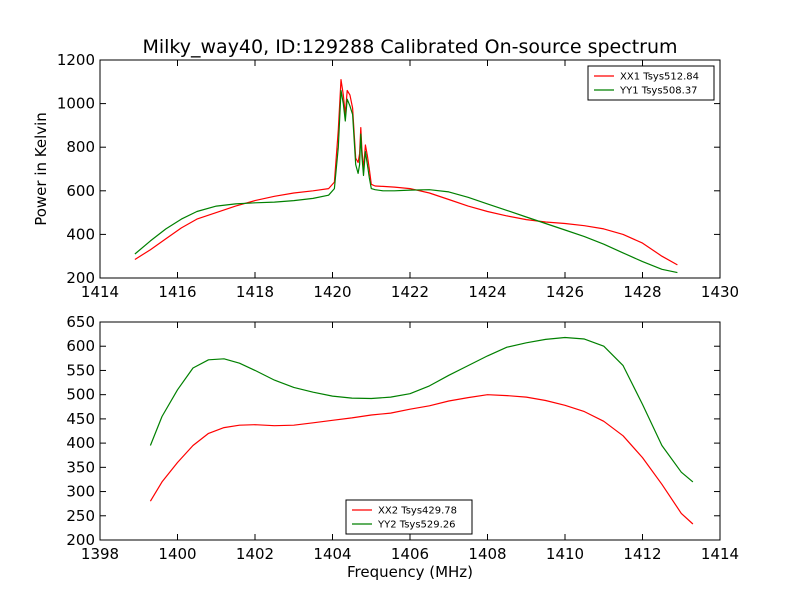 This screenshot has height=600, width=800. What do you see at coordinates (80, 467) in the screenshot?
I see `y-tick-label: 350` at bounding box center [80, 467].